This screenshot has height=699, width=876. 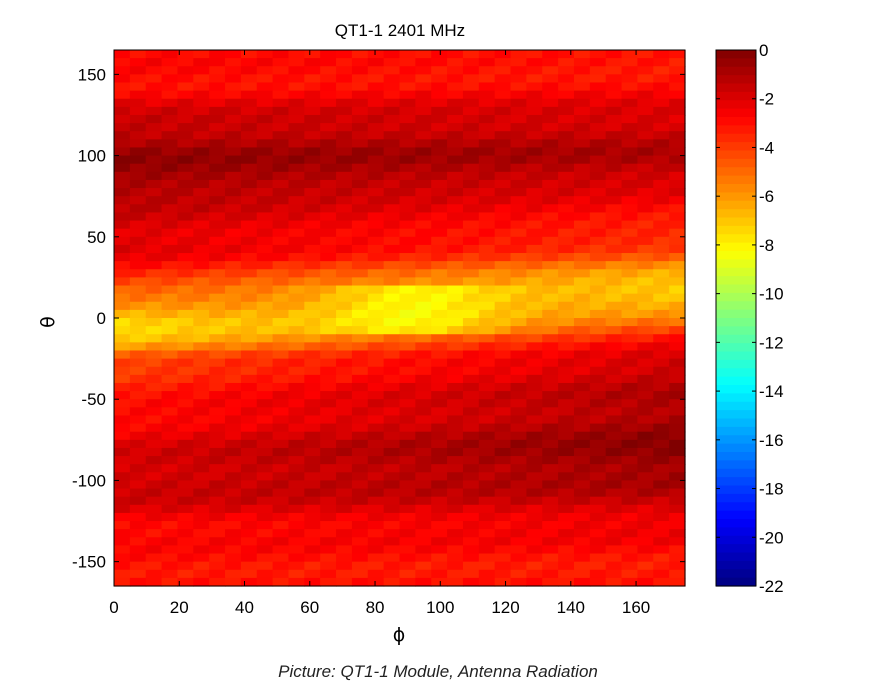 I want to click on colorbar-band, so click(x=736, y=272).